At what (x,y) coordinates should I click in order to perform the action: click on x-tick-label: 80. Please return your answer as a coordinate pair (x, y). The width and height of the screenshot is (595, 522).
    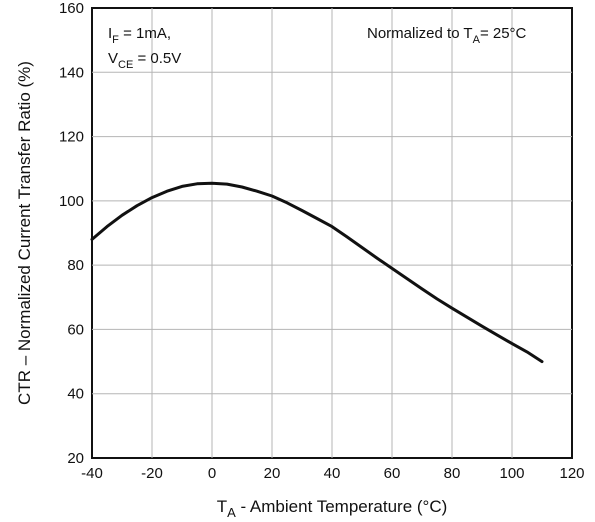
    Looking at the image, I should click on (452, 473).